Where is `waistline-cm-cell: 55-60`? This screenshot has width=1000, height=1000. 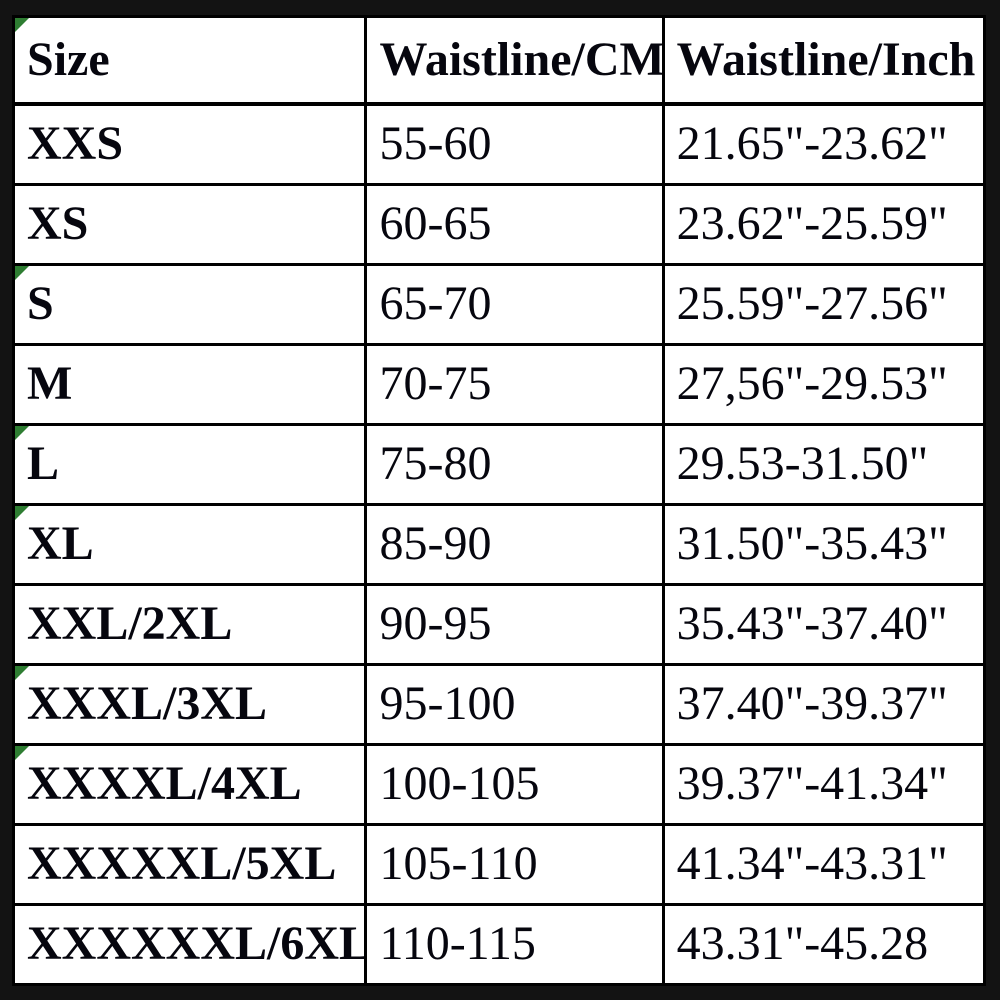
waistline-cm-cell: 55-60 is located at coordinates (514, 144).